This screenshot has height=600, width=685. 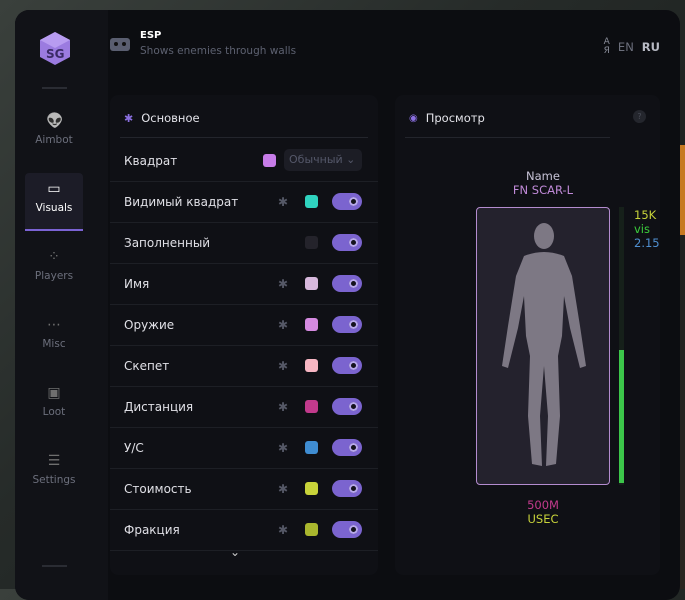 I want to click on setting-row-box: Квадрат Обычный ⌄, so click(x=244, y=161).